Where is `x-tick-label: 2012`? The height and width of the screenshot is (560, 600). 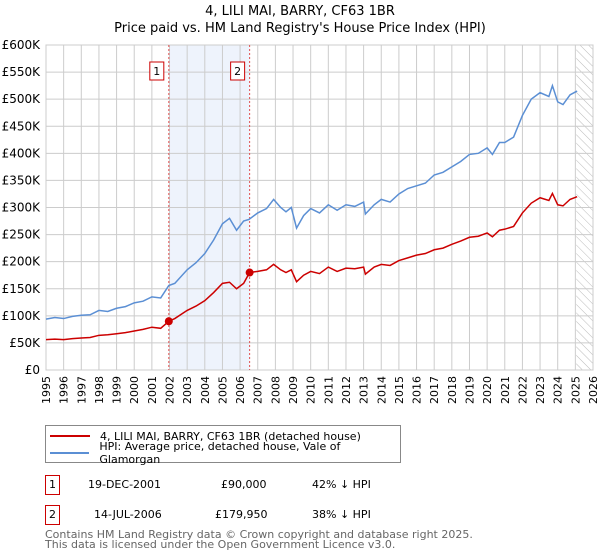
x-tick-label: 2012 is located at coordinates (346, 390).